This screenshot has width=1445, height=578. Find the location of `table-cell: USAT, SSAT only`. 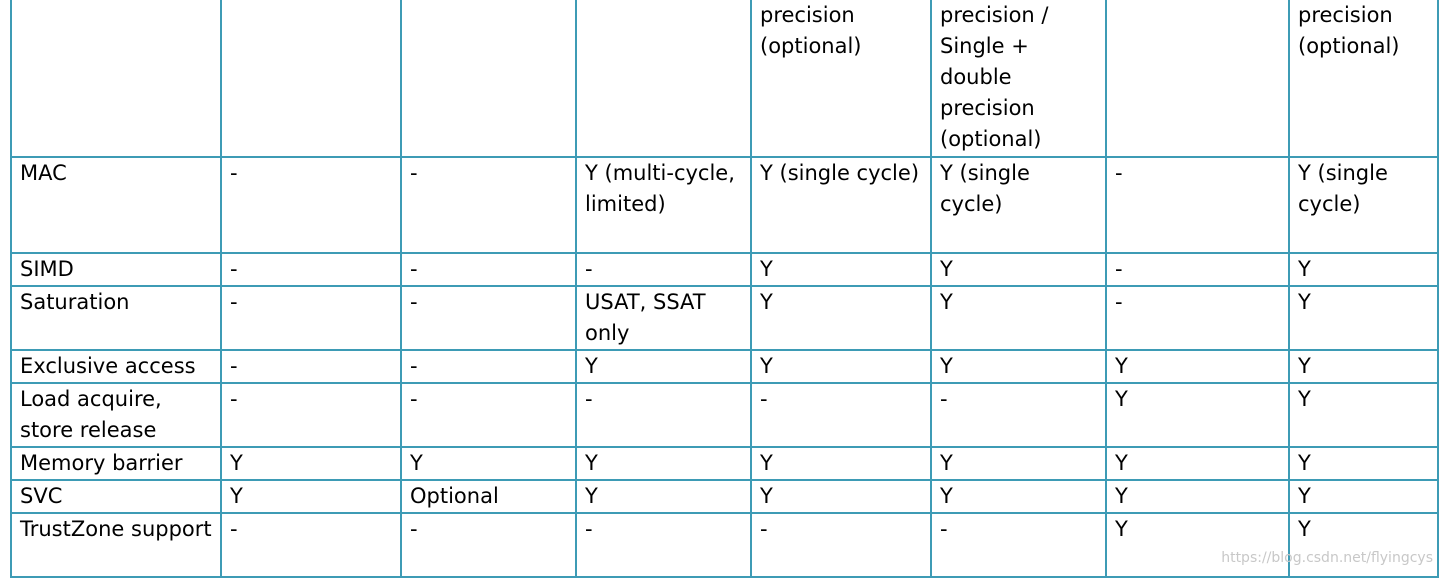

table-cell: USAT, SSAT only is located at coordinates (663, 318).